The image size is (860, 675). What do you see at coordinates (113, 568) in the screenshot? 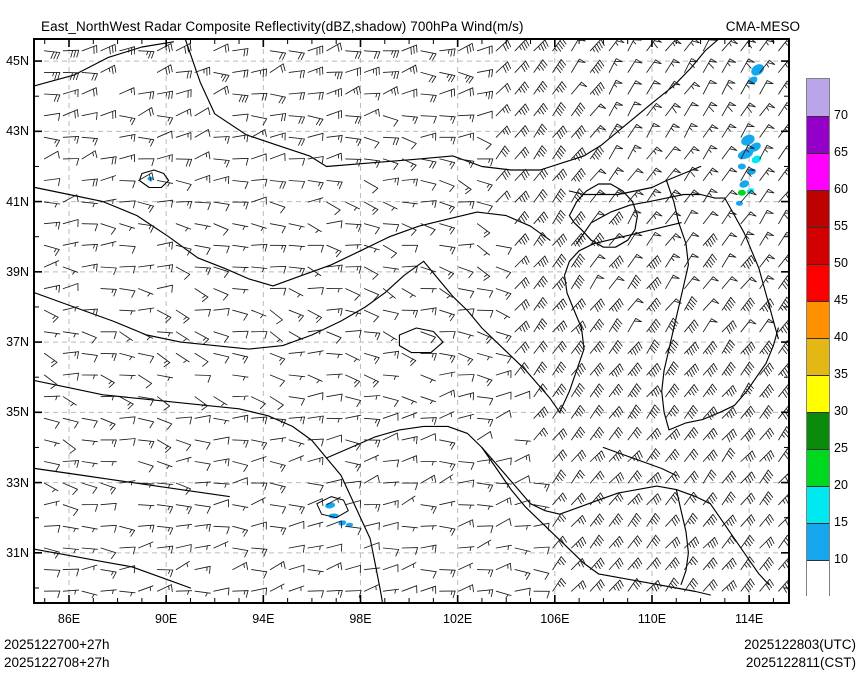
I see `border-tibet-south` at bounding box center [113, 568].